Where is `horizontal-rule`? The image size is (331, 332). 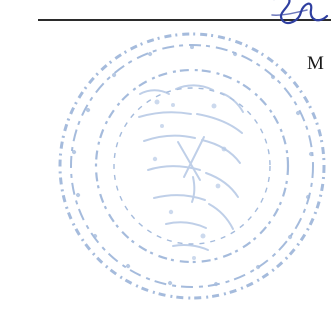 horizontal-rule is located at coordinates (184, 20).